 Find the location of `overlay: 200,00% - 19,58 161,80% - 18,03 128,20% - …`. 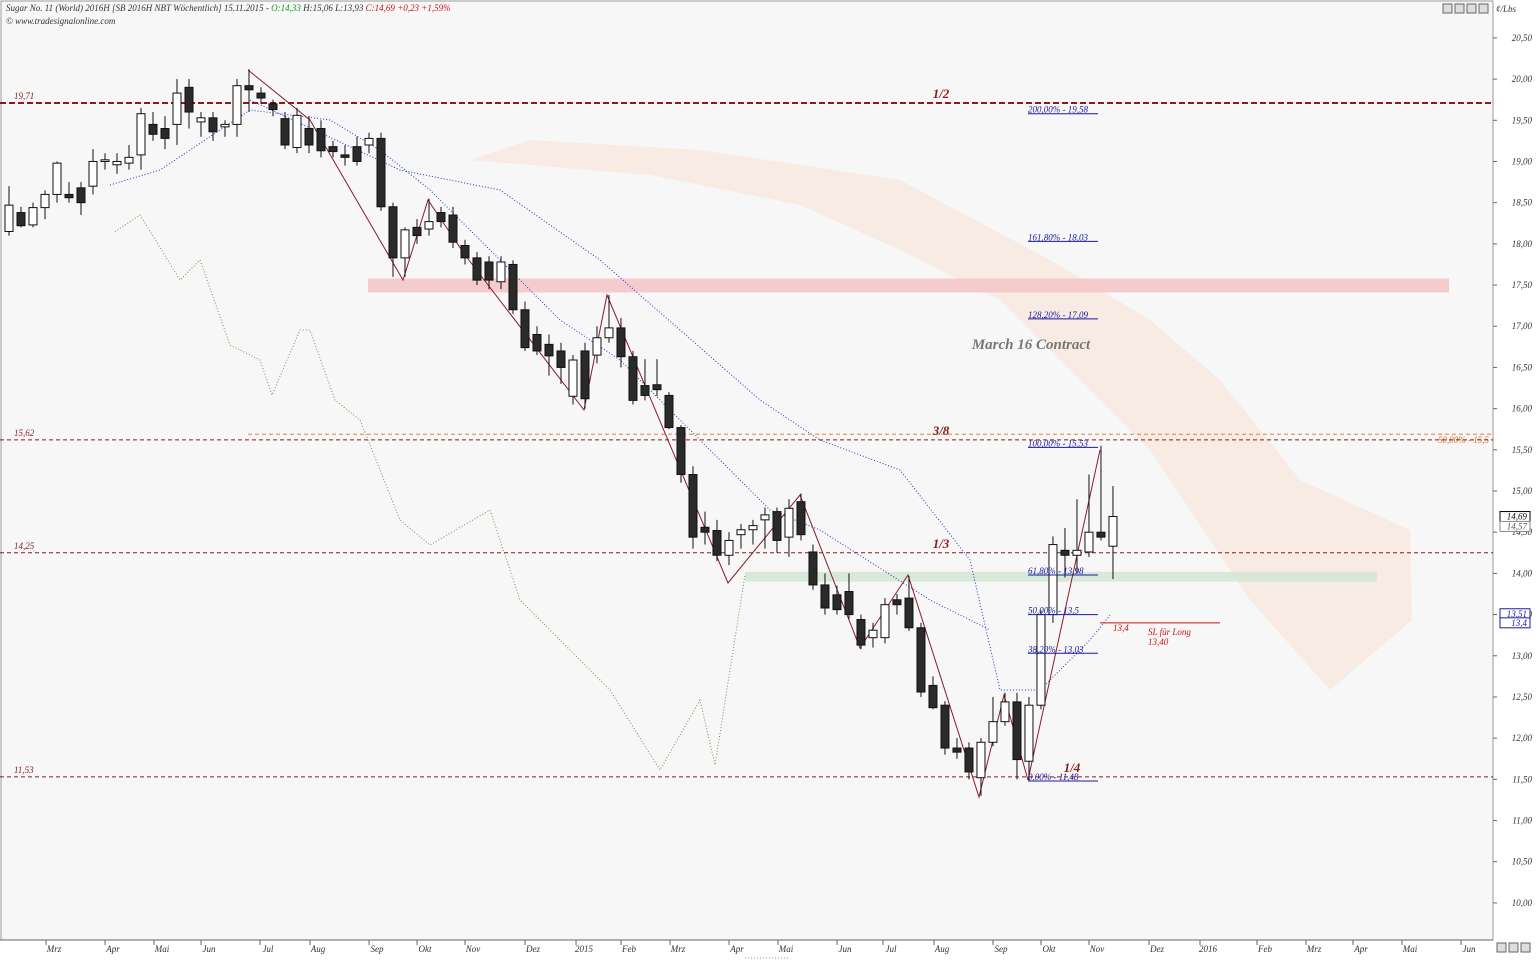

overlay: 200,00% - 19,58 161,80% - 18,03 128,20% - … is located at coordinates (1123, 443).